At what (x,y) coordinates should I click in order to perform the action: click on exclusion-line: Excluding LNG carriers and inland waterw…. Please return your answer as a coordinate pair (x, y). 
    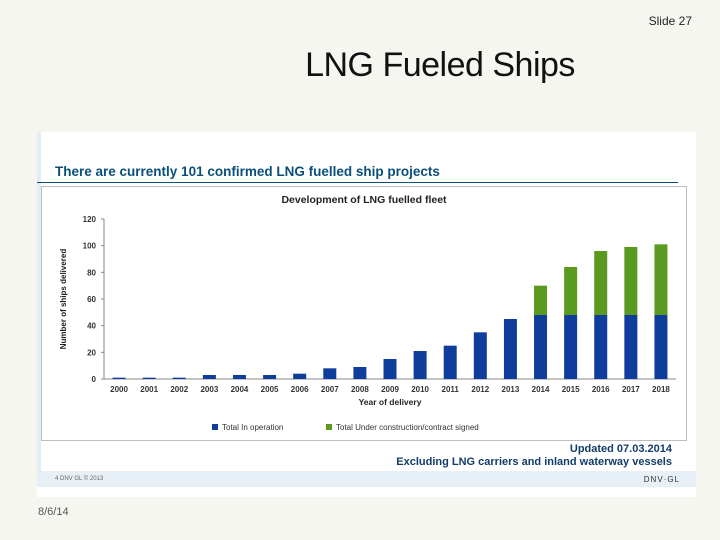
    Looking at the image, I should click on (534, 462).